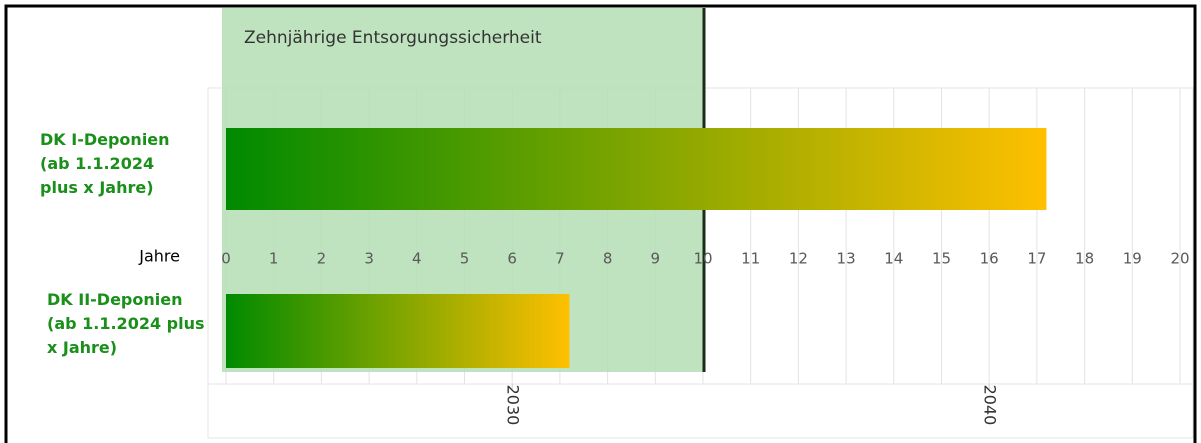 Image resolution: width=1201 pixels, height=443 pixels. Describe the element at coordinates (941, 259) in the screenshot. I see `x-tick-label: 15` at that location.